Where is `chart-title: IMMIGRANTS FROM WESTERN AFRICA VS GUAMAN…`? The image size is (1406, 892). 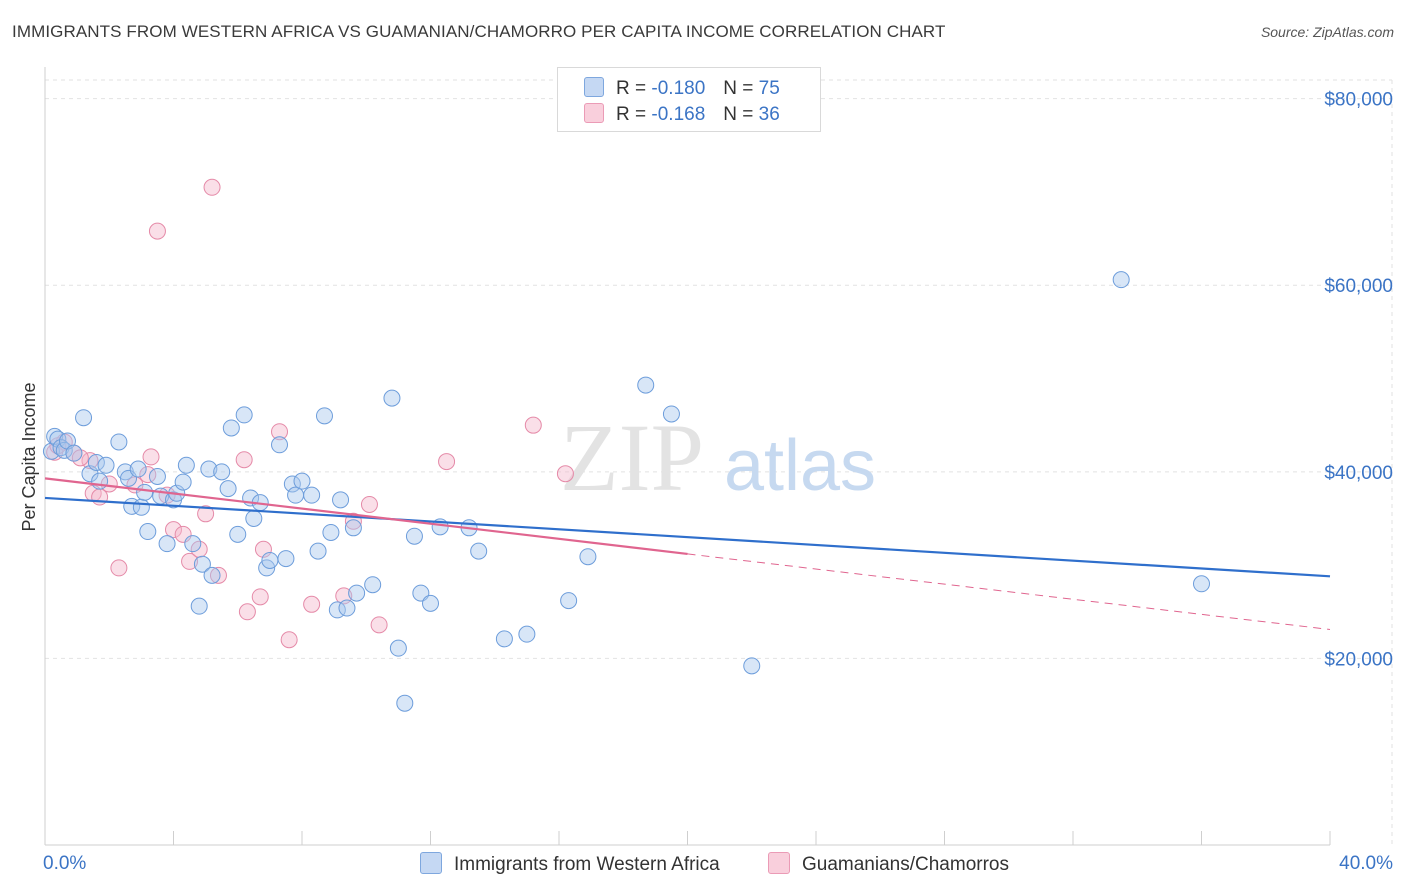 chart-title: IMMIGRANTS FROM WESTERN AFRICA VS GUAMAN… is located at coordinates (479, 31).